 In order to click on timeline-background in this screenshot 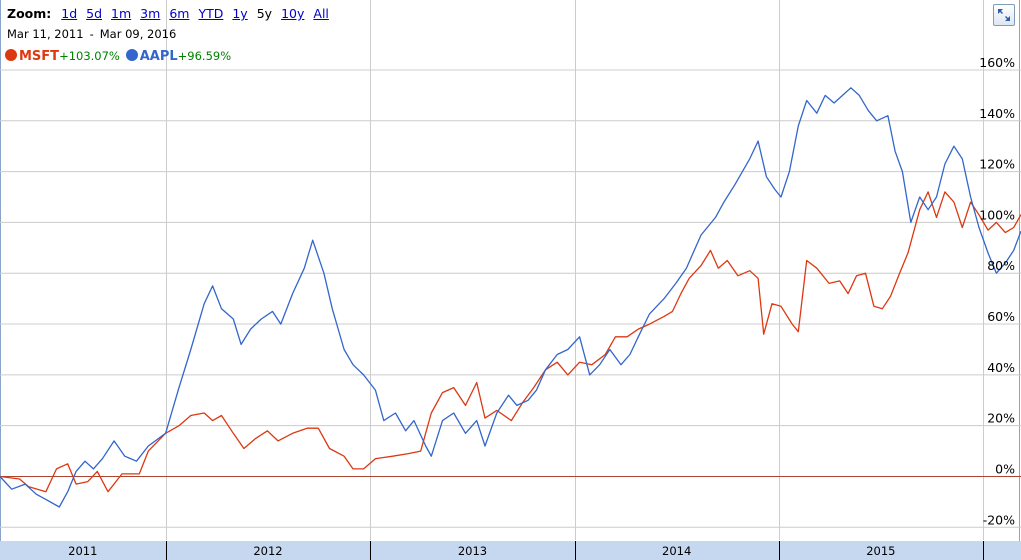, I will do `click(510, 550)`.